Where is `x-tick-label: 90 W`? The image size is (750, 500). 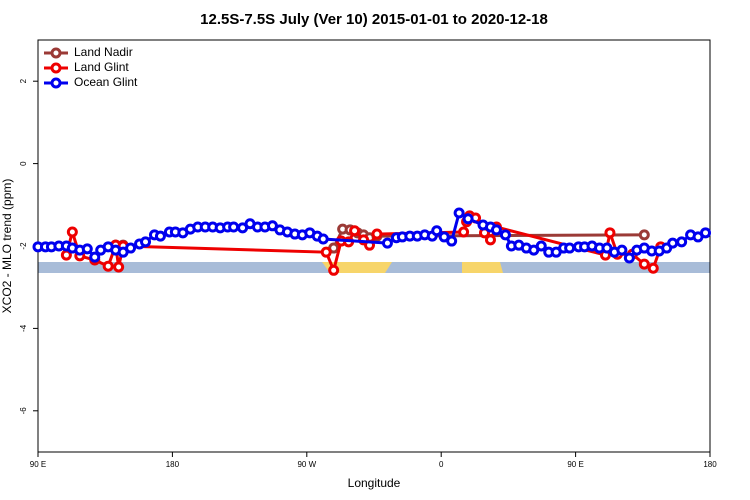
x-tick-label: 90 W is located at coordinates (306, 464).